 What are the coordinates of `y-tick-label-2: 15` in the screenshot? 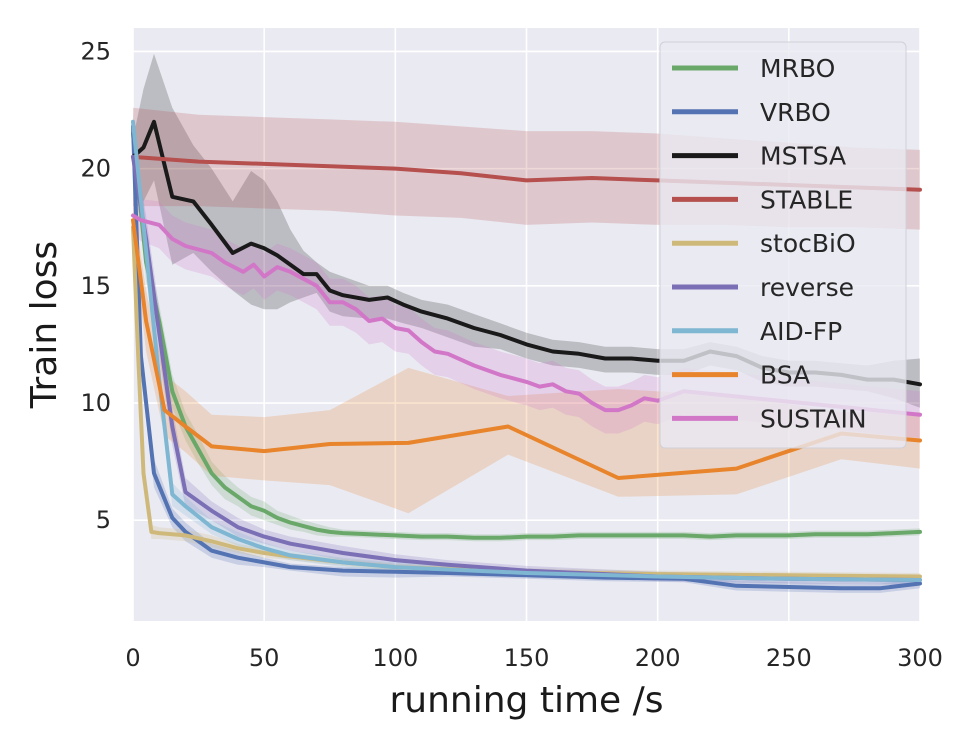 It's located at (95, 286).